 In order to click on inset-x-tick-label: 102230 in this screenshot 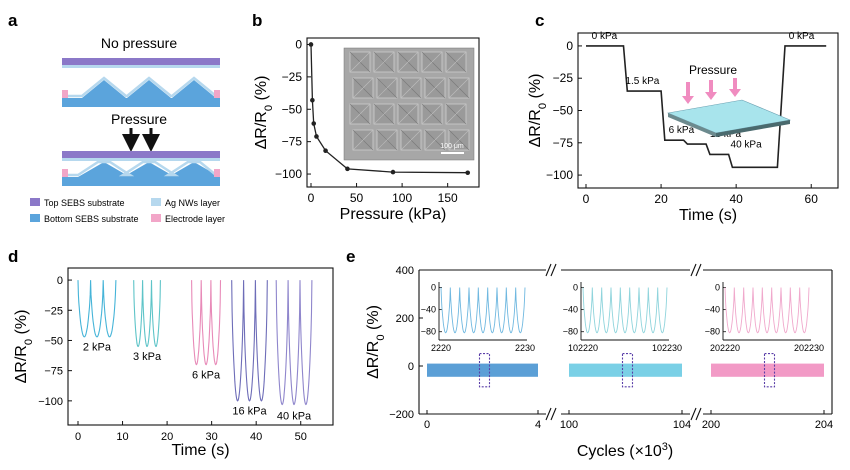, I will do `click(667, 348)`.